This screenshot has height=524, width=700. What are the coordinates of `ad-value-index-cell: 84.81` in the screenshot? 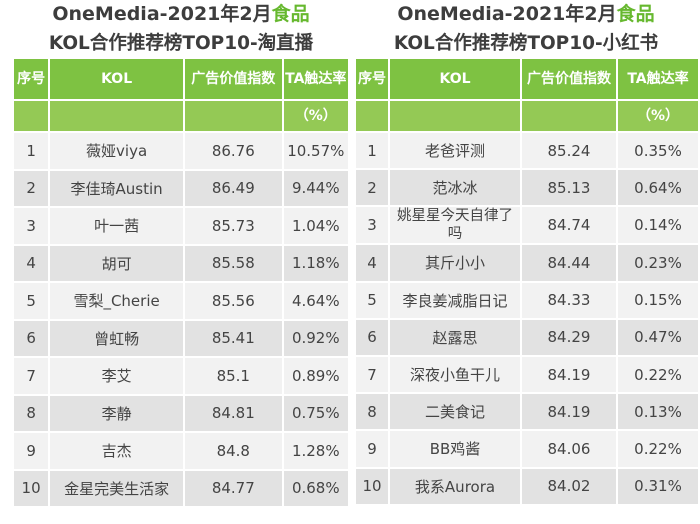 It's located at (233, 413).